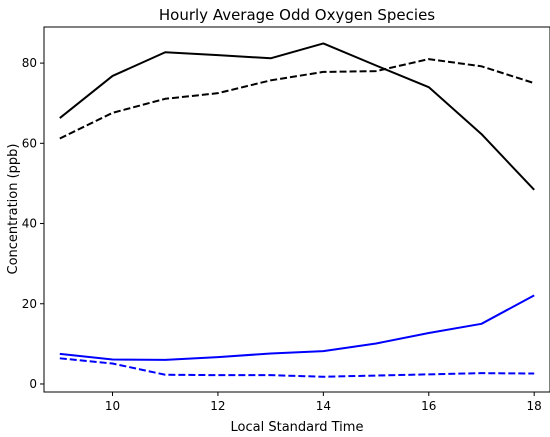 The width and height of the screenshot is (550, 437). I want to click on y-tick-label: 20, so click(29, 304).